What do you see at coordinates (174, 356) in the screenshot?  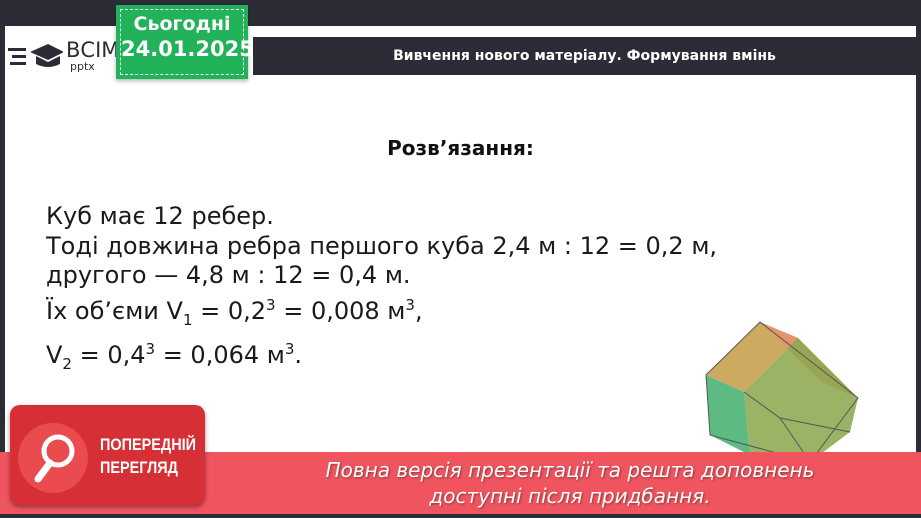 I see `line: V2 = 0,43 = 0,064 м3.` at bounding box center [174, 356].